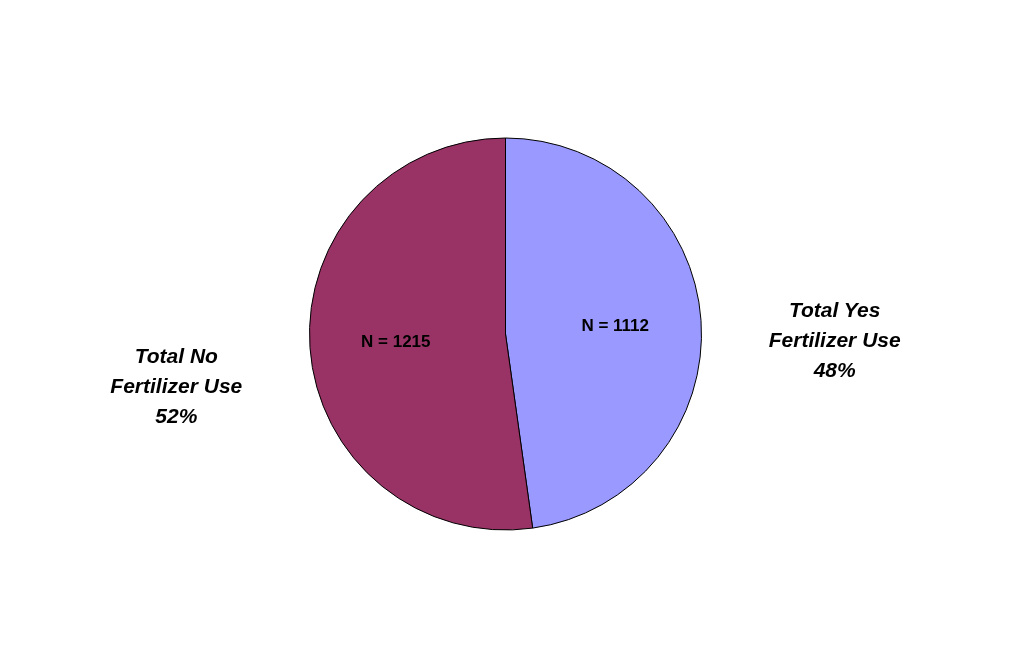 The image size is (1011, 668). Describe the element at coordinates (176, 370) in the screenshot. I see `slice-label: Total No Fertilizer Use` at that location.